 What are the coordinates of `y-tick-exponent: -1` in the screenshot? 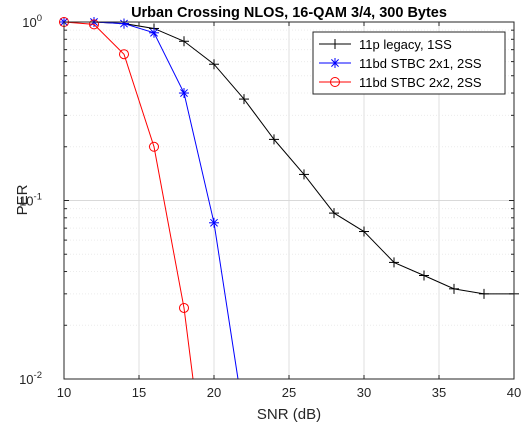 It's located at (38, 197).